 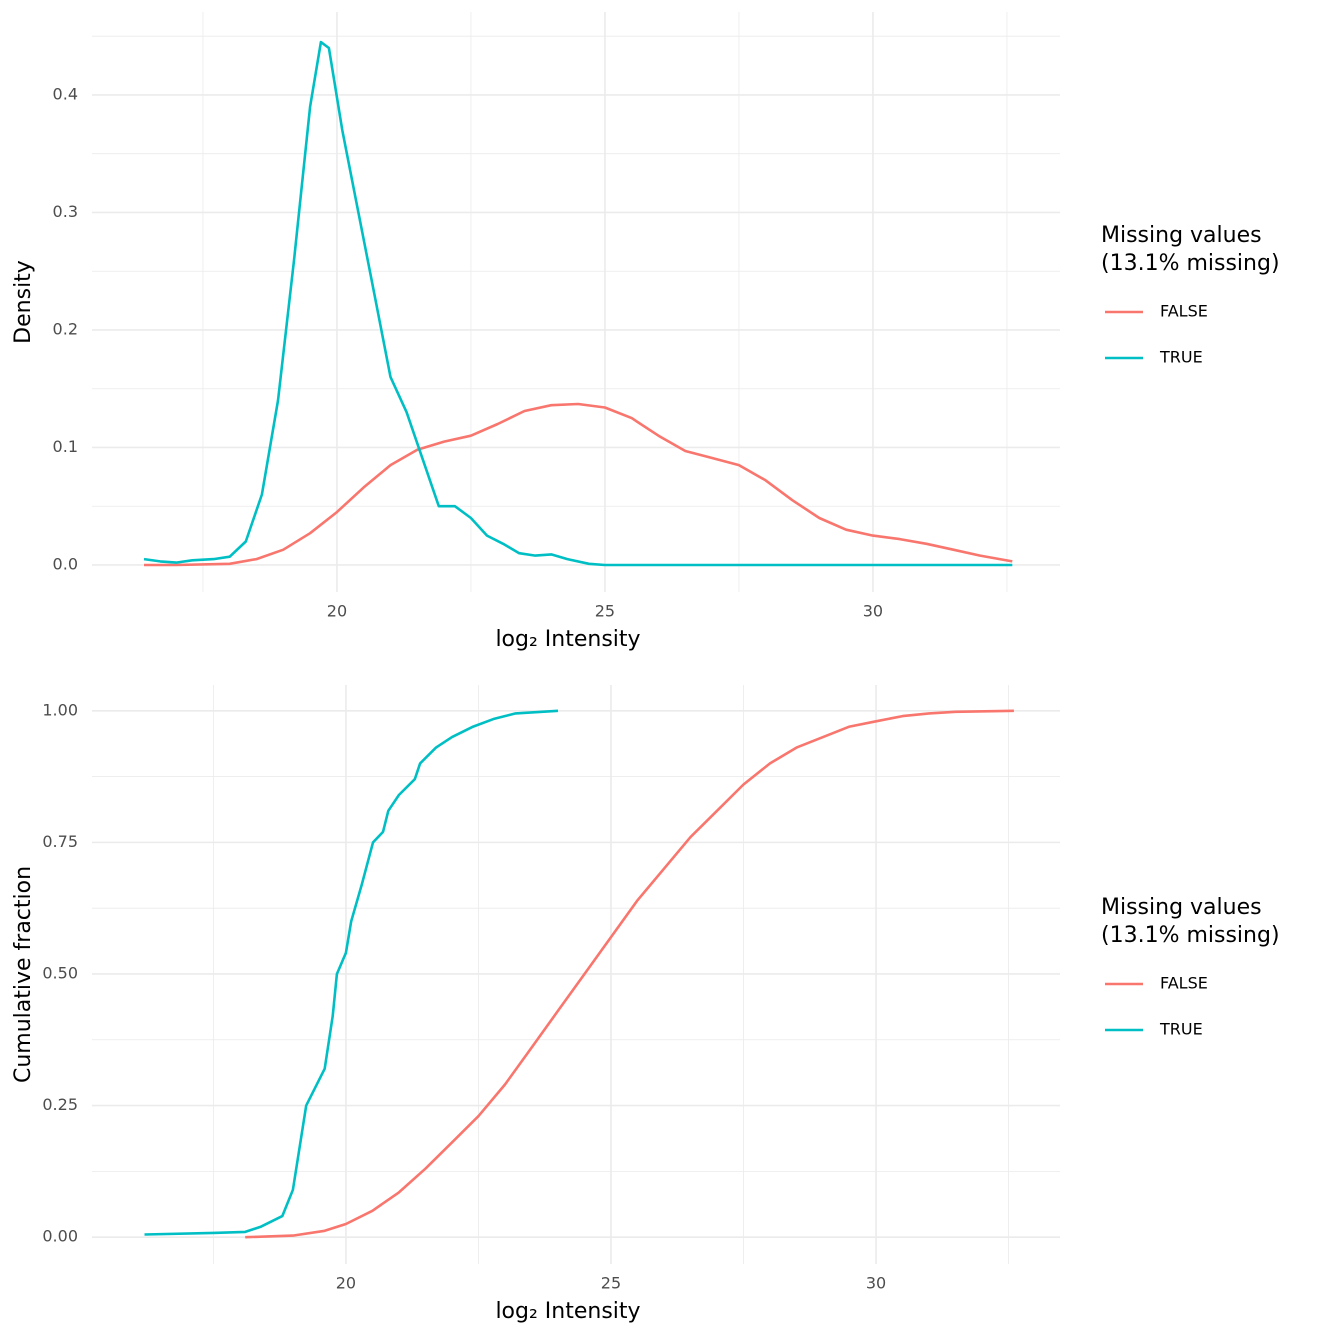 What do you see at coordinates (65, 563) in the screenshot?
I see `y-tick-label: 0.0` at bounding box center [65, 563].